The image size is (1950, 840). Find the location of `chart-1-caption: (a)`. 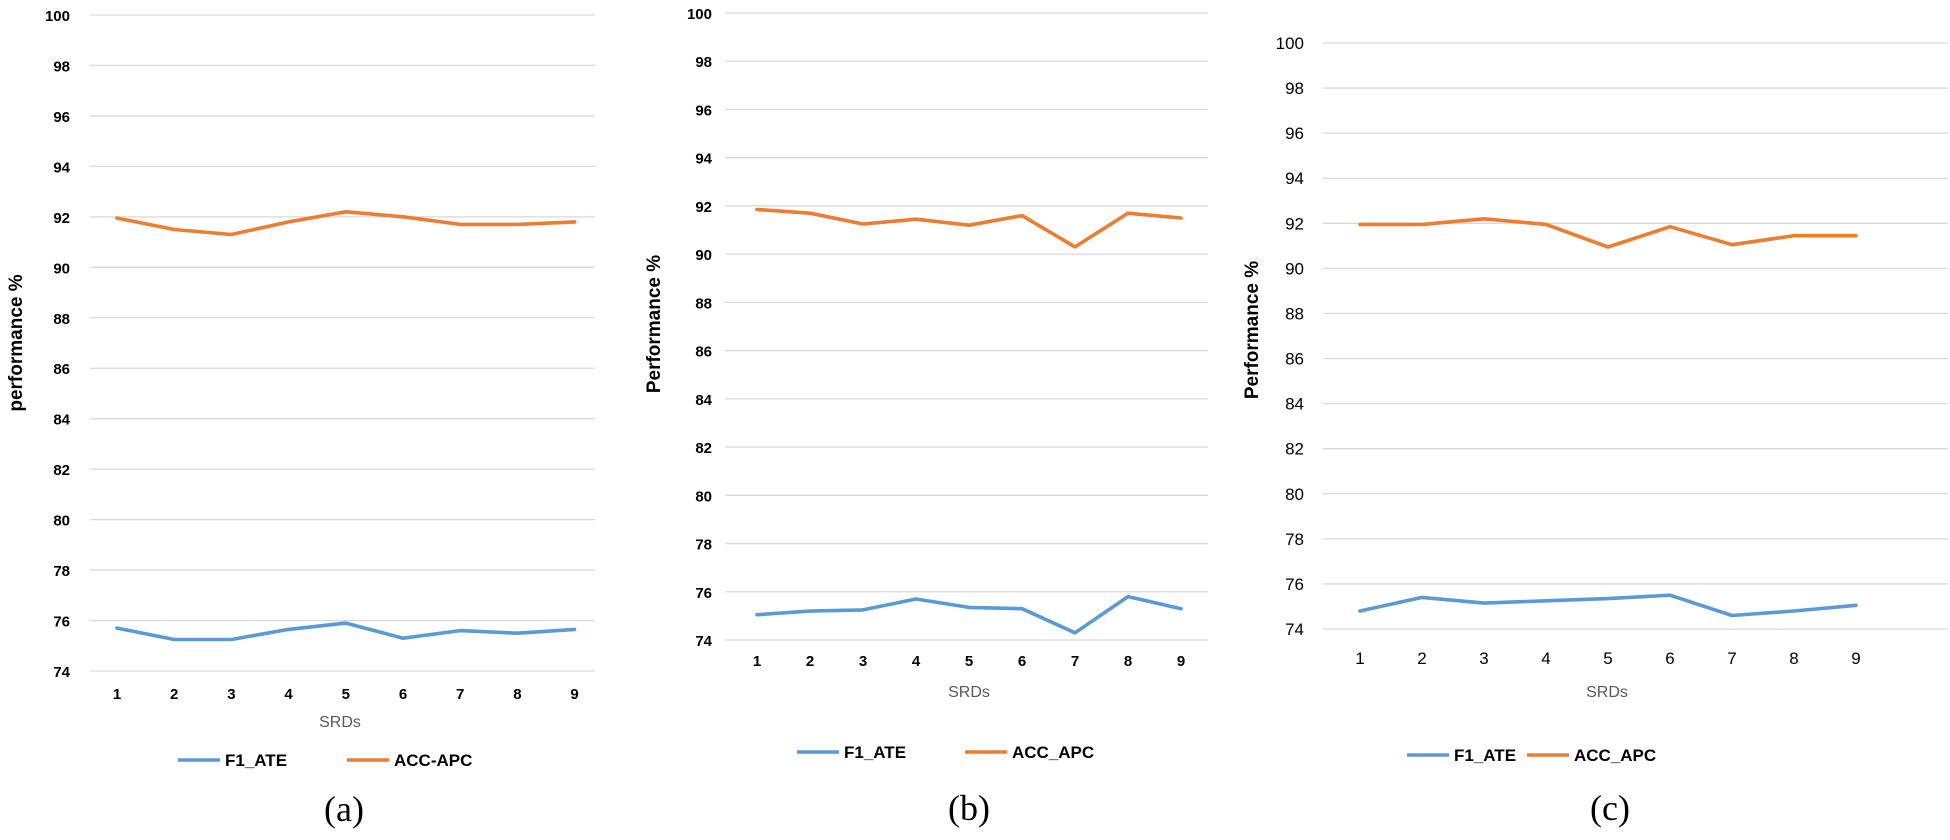

chart-1-caption: (a) is located at coordinates (344, 809).